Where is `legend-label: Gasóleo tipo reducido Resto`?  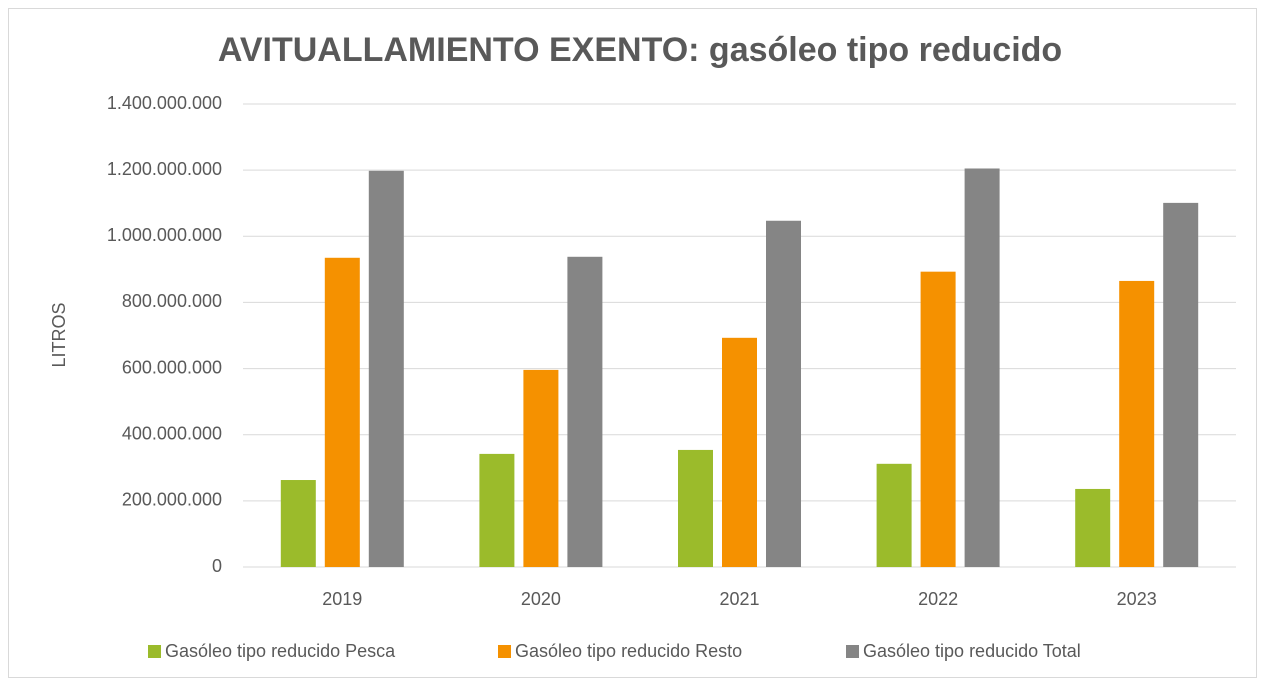
legend-label: Gasóleo tipo reducido Resto is located at coordinates (628, 651).